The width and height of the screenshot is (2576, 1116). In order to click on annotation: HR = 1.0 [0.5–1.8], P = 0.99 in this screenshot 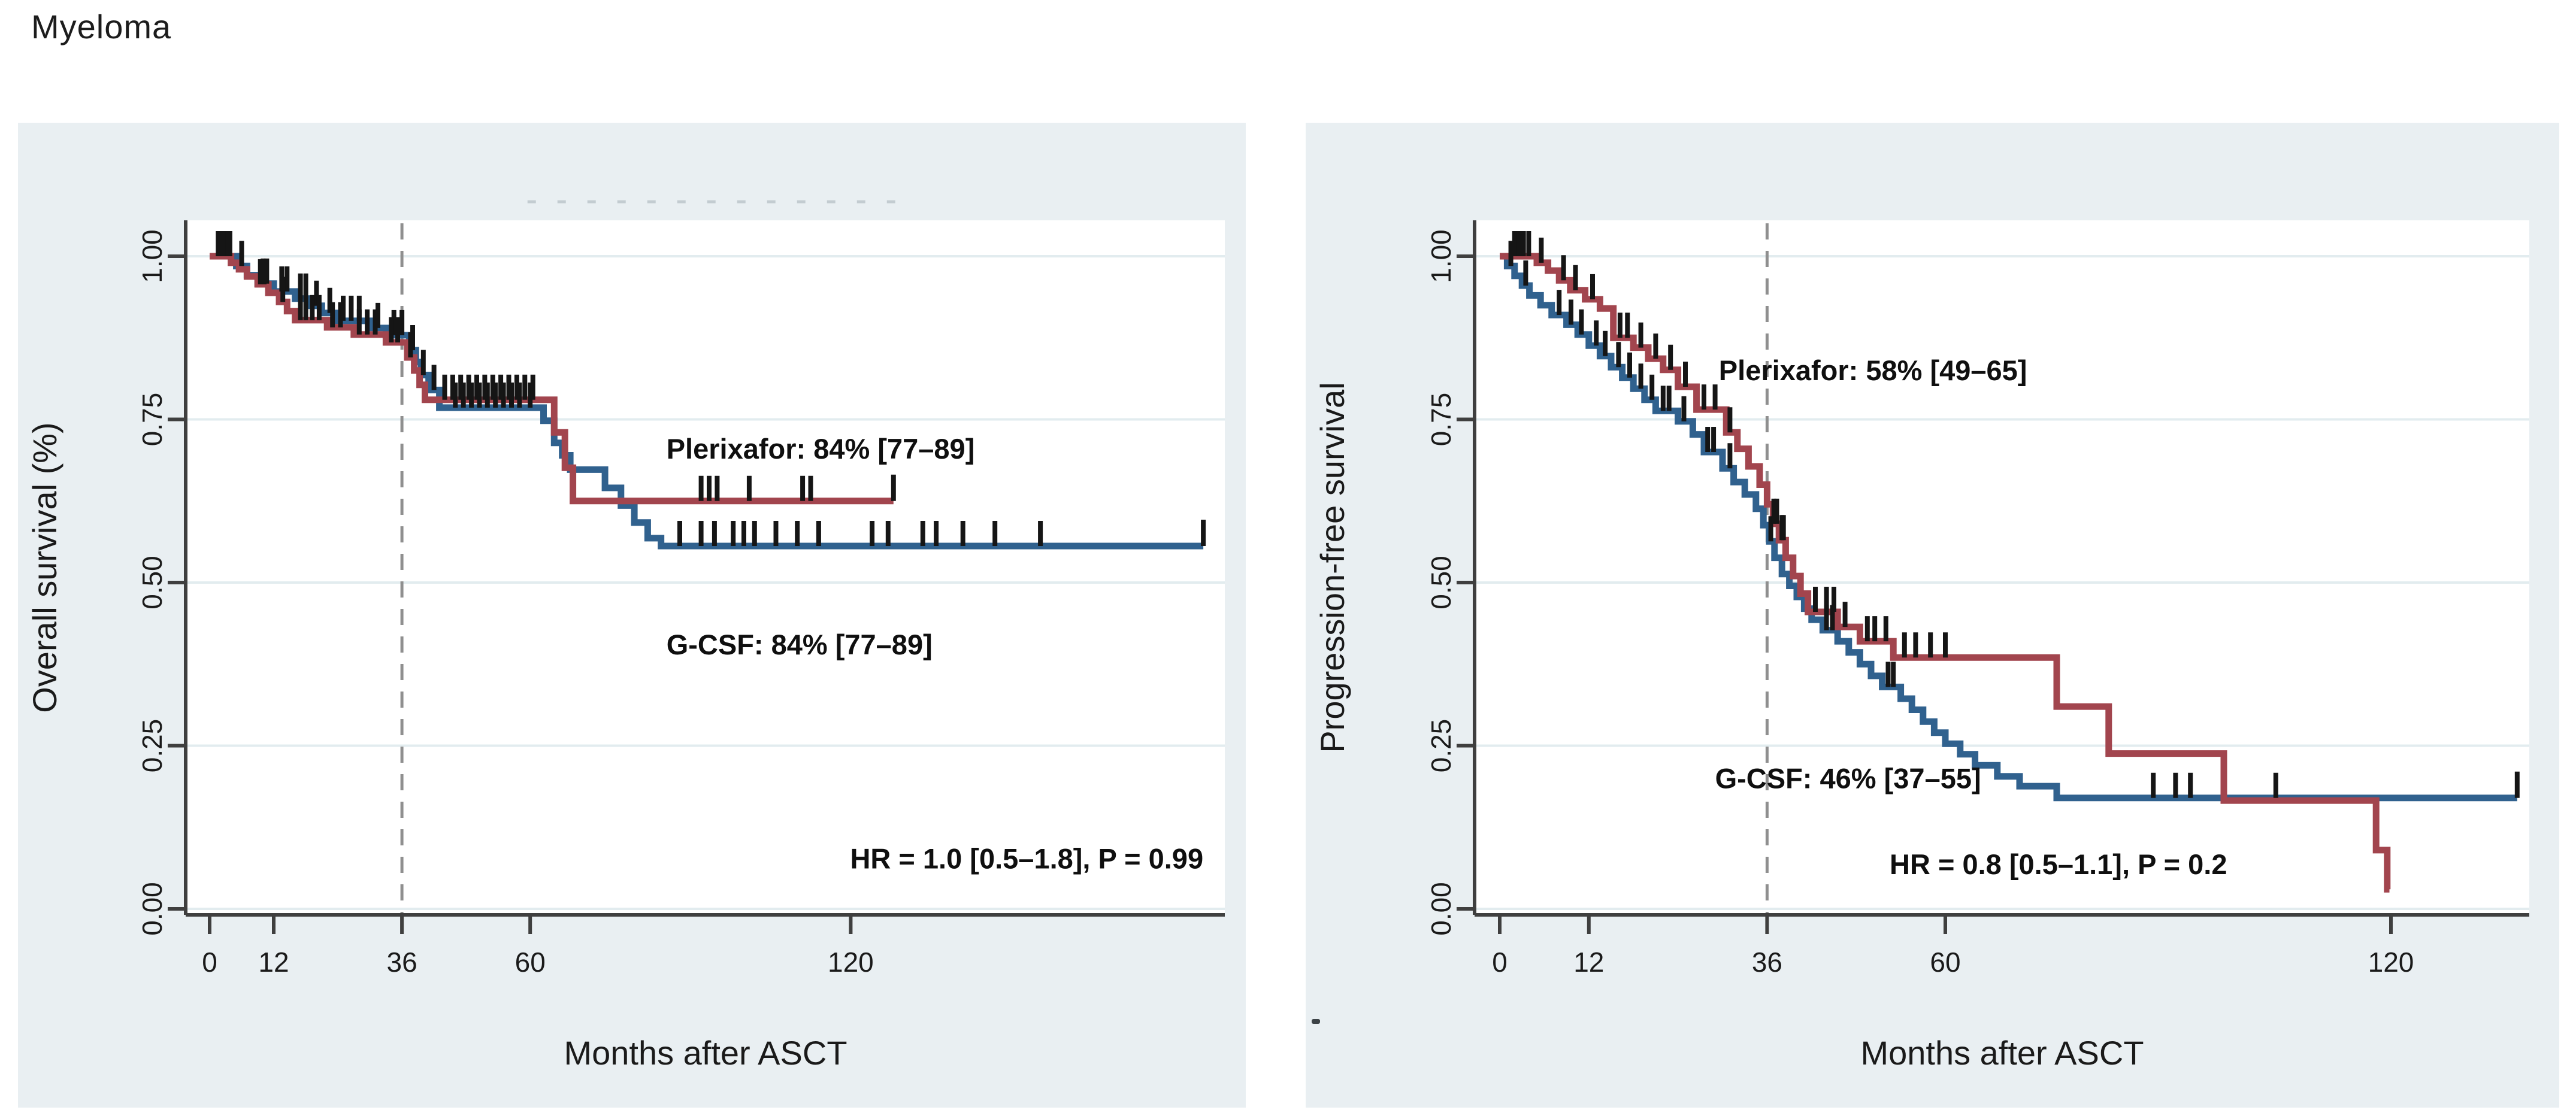, I will do `click(1026, 858)`.